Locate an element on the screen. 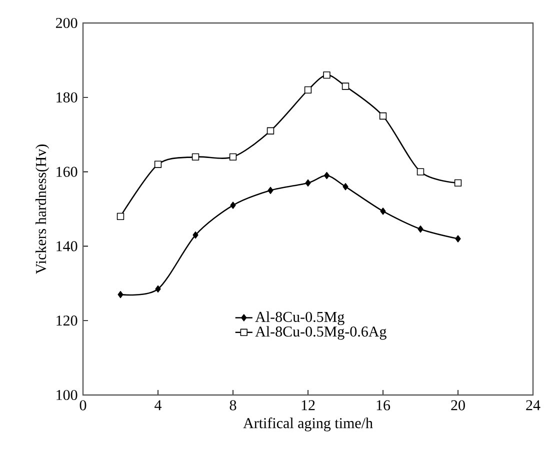 This screenshot has height=461, width=545. legend-label: Al-8Cu-0.5Mg-0.6Ag is located at coordinates (320, 333).